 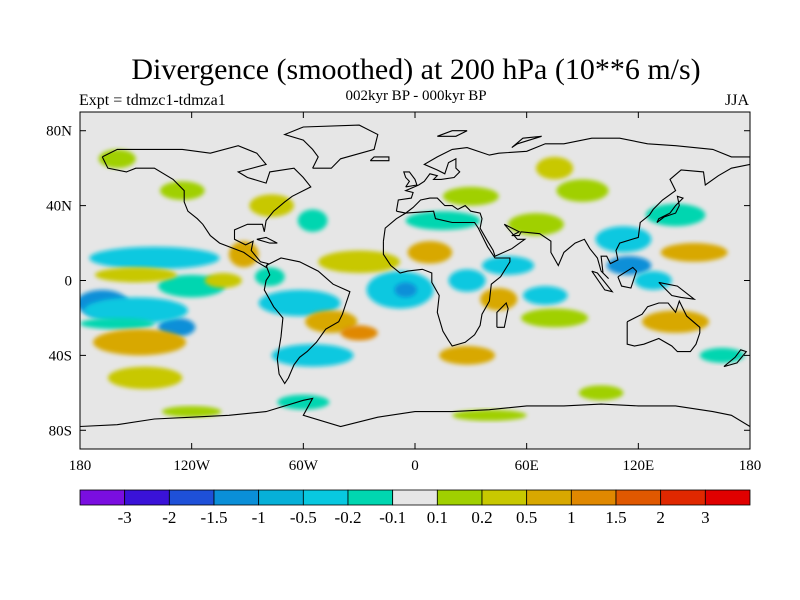 I want to click on colorbar: -3 -2 -1.5 -1 -0.5 -0.2 -0.1 0.1 0.2 0.5 1 1.5 2 3, so click(x=415, y=508).